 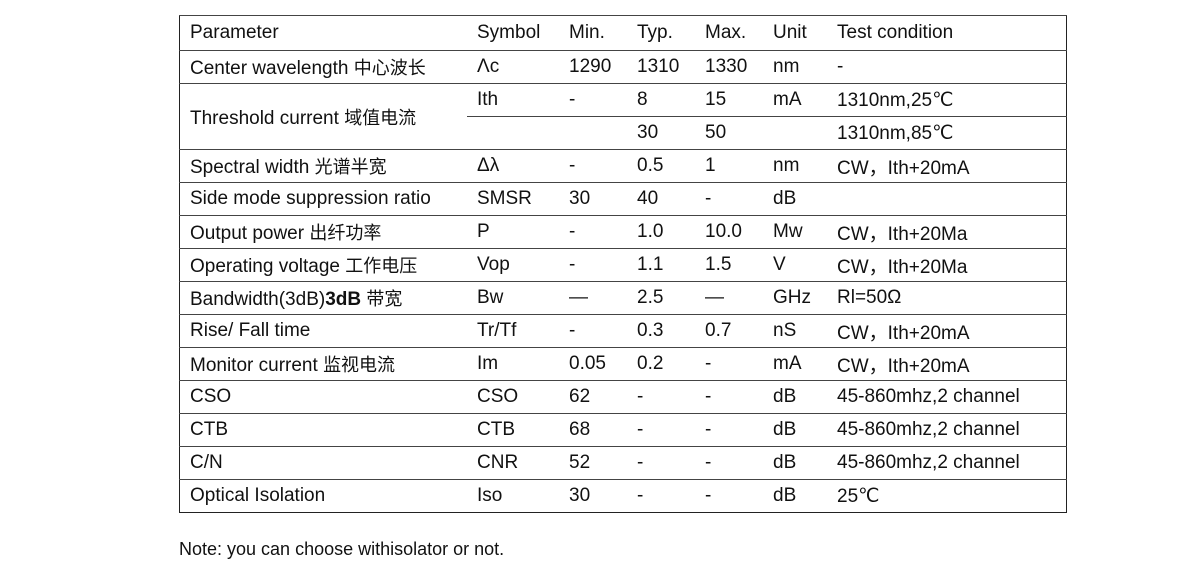 I want to click on cond-cell, so click(x=947, y=199).